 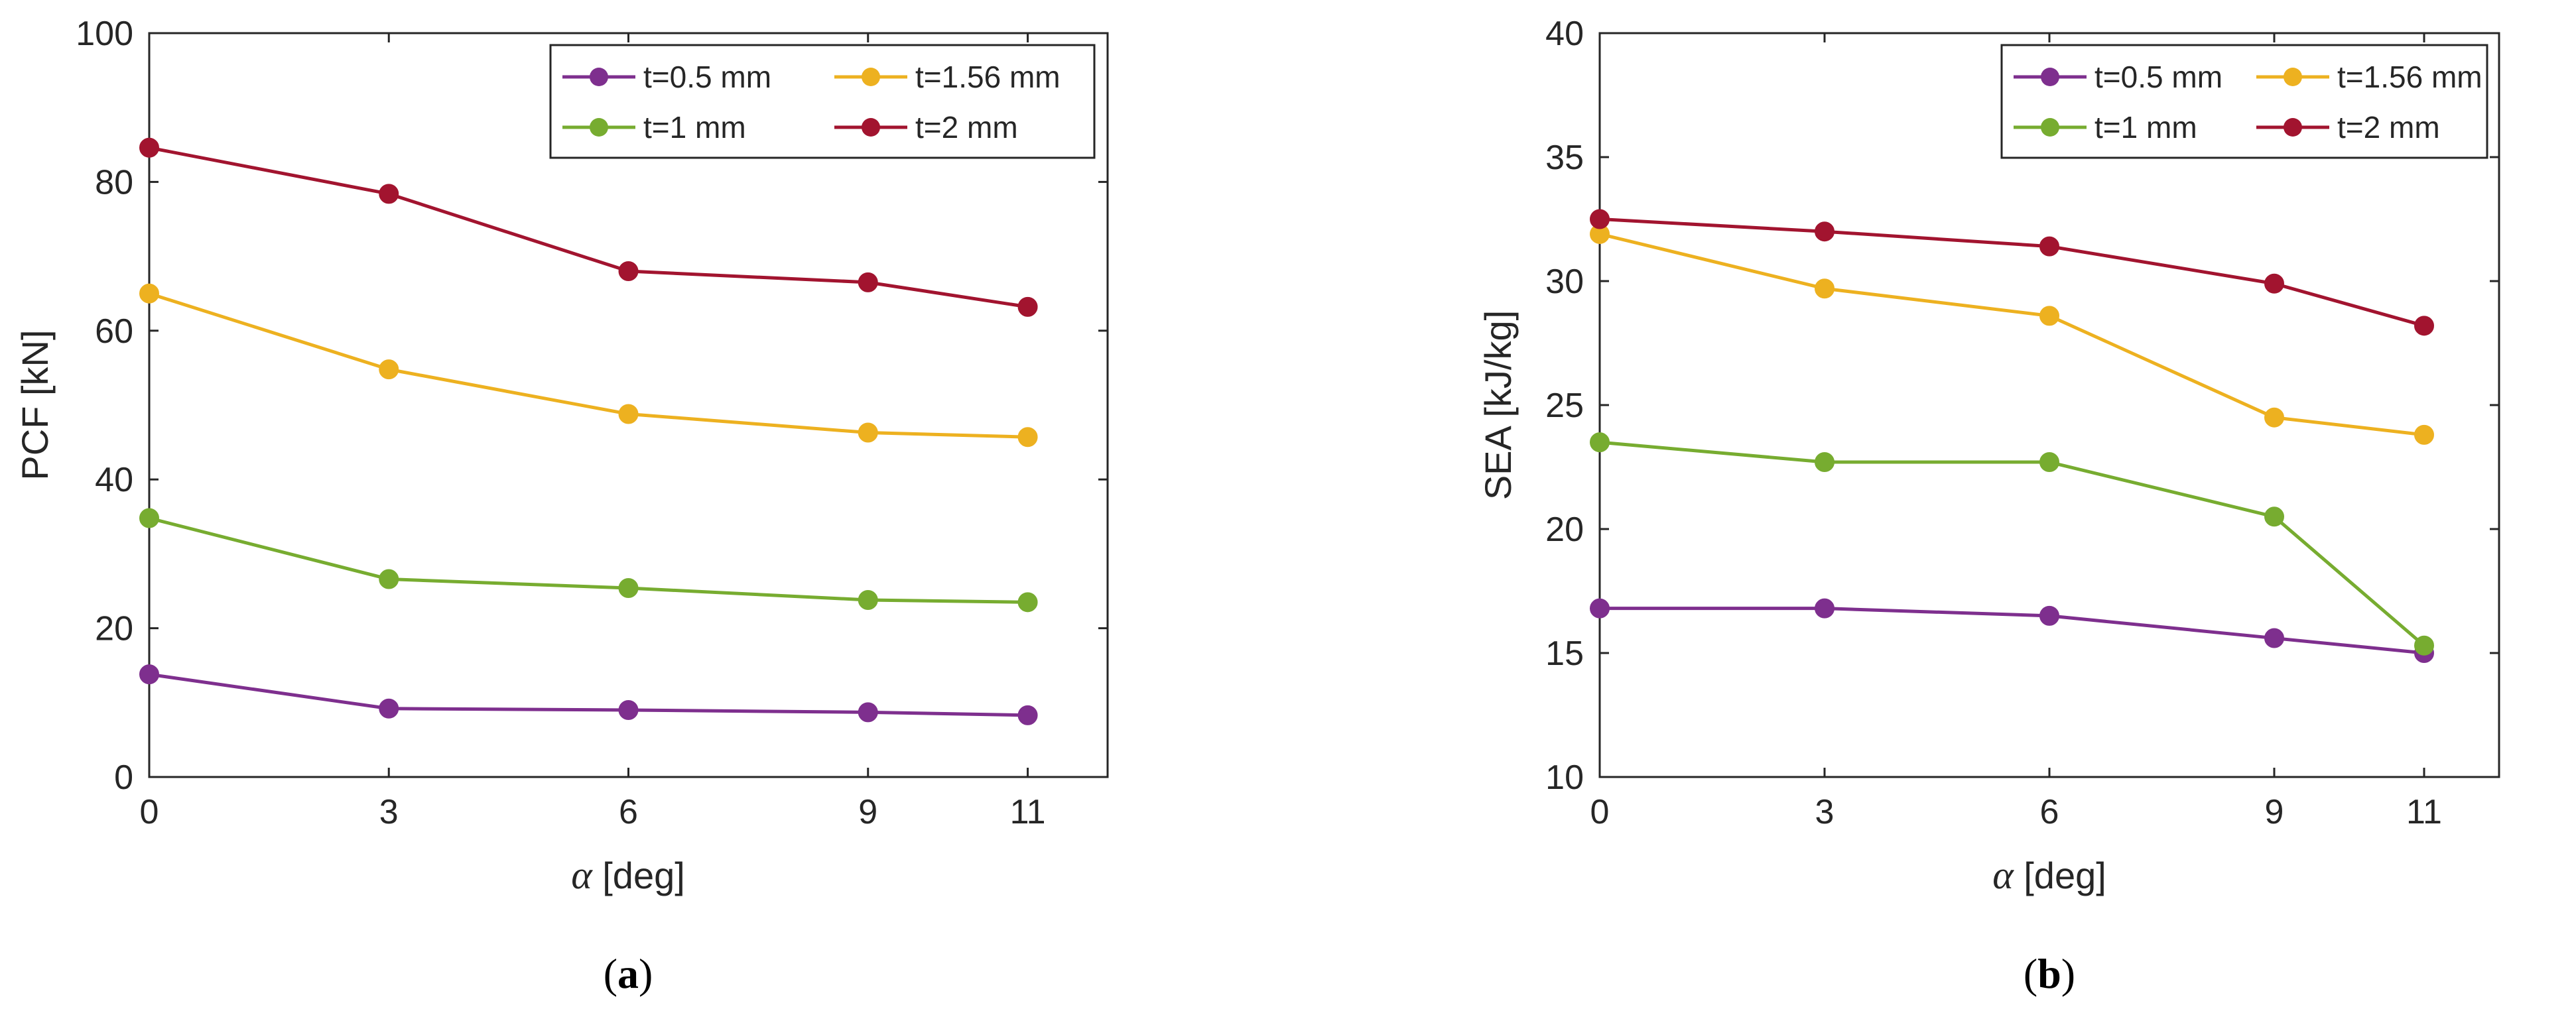 I want to click on y-axis-label-b: SEA [kJ/kg], so click(x=1498, y=405).